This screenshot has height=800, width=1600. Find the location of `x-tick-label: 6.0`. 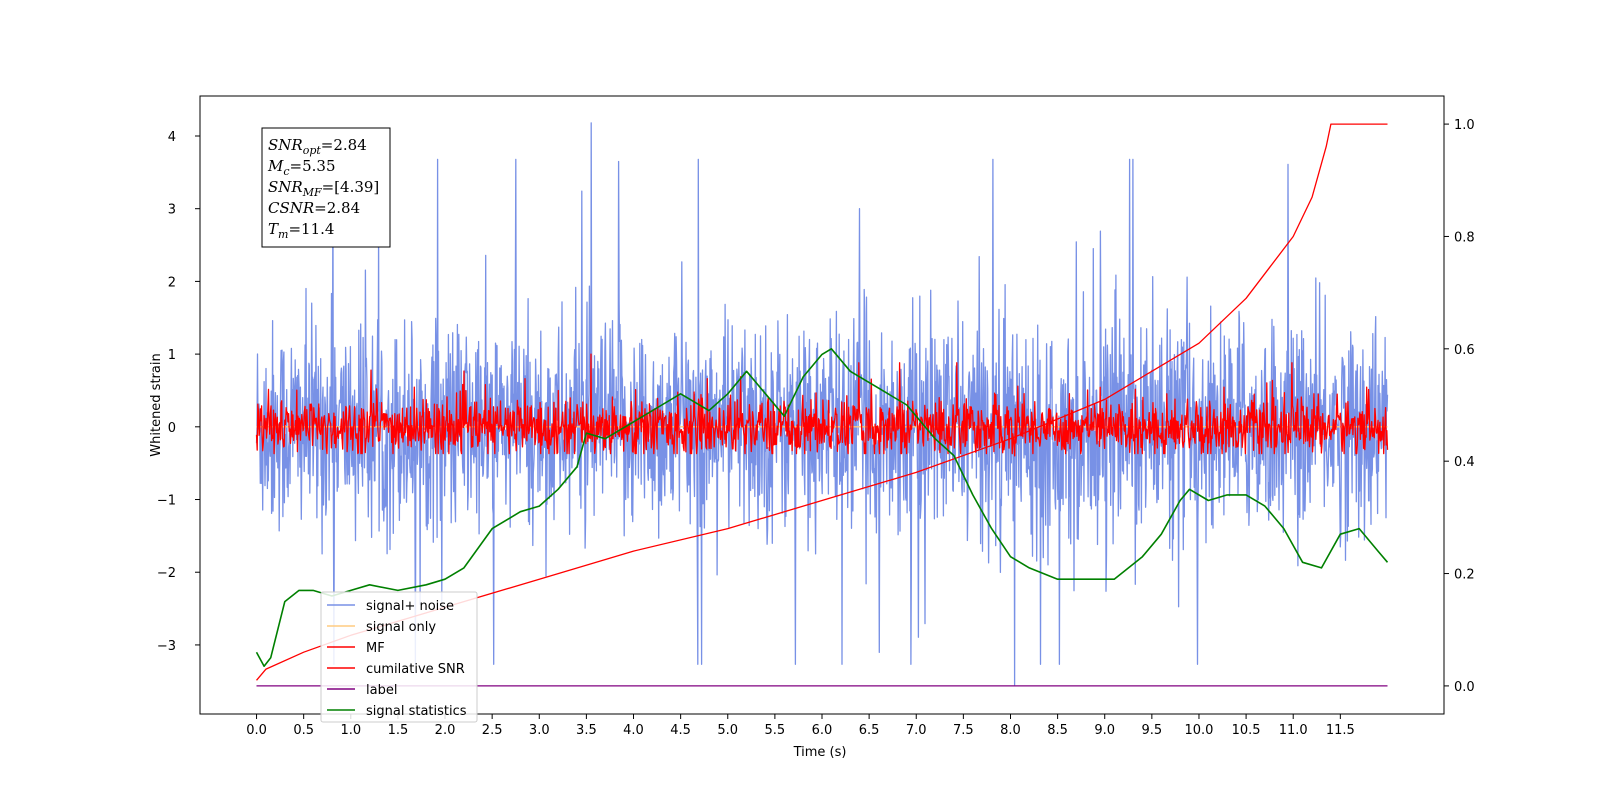

x-tick-label: 6.0 is located at coordinates (822, 730).